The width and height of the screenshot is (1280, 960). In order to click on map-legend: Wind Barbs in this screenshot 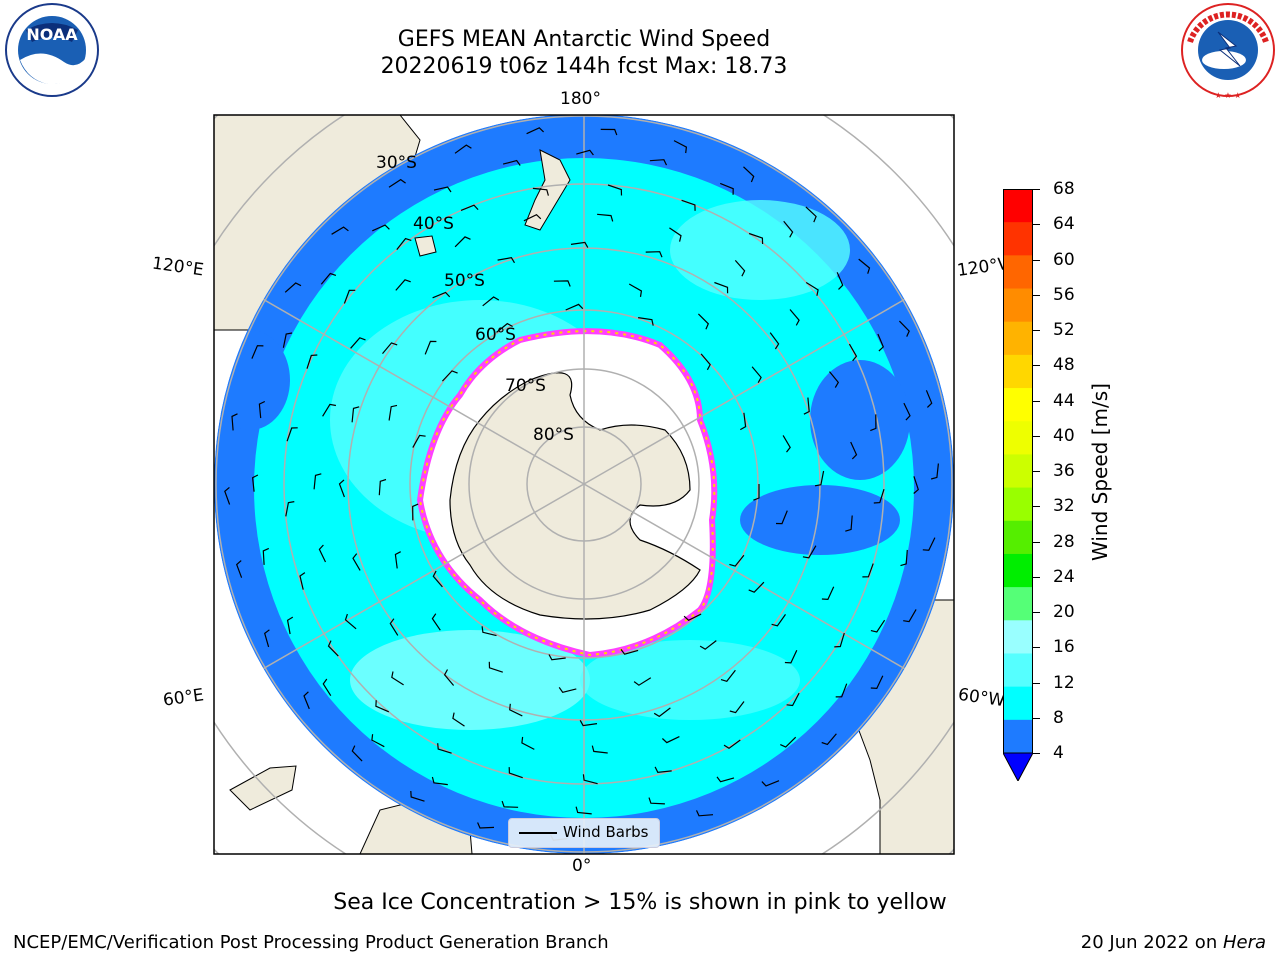, I will do `click(584, 833)`.